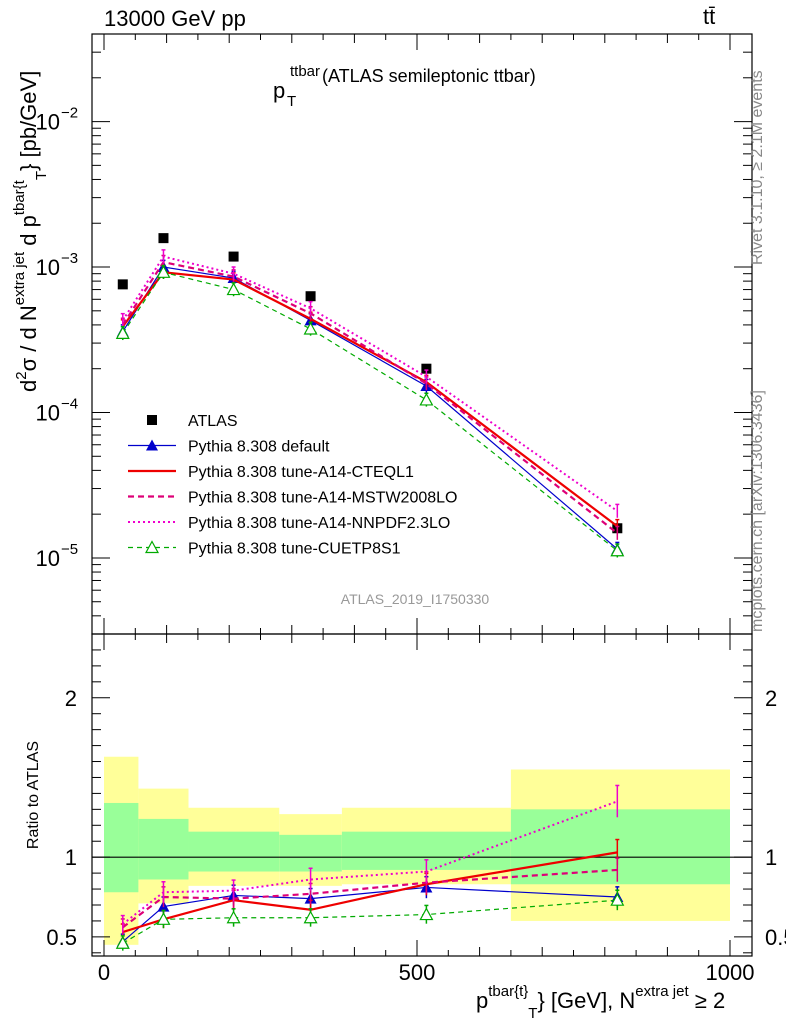 The image size is (786, 1024). What do you see at coordinates (305, 71) in the screenshot?
I see `main-title-sup: ttbar` at bounding box center [305, 71].